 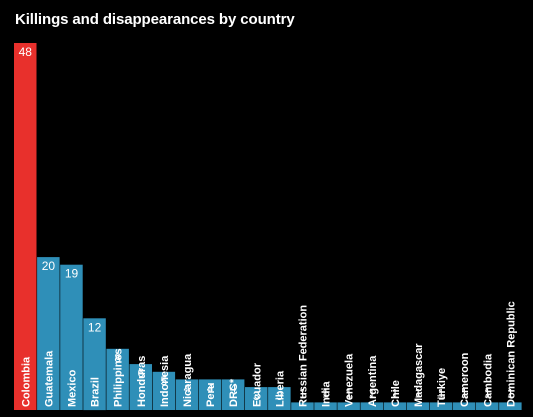 I want to click on bar-cameroon, so click(x=464, y=406).